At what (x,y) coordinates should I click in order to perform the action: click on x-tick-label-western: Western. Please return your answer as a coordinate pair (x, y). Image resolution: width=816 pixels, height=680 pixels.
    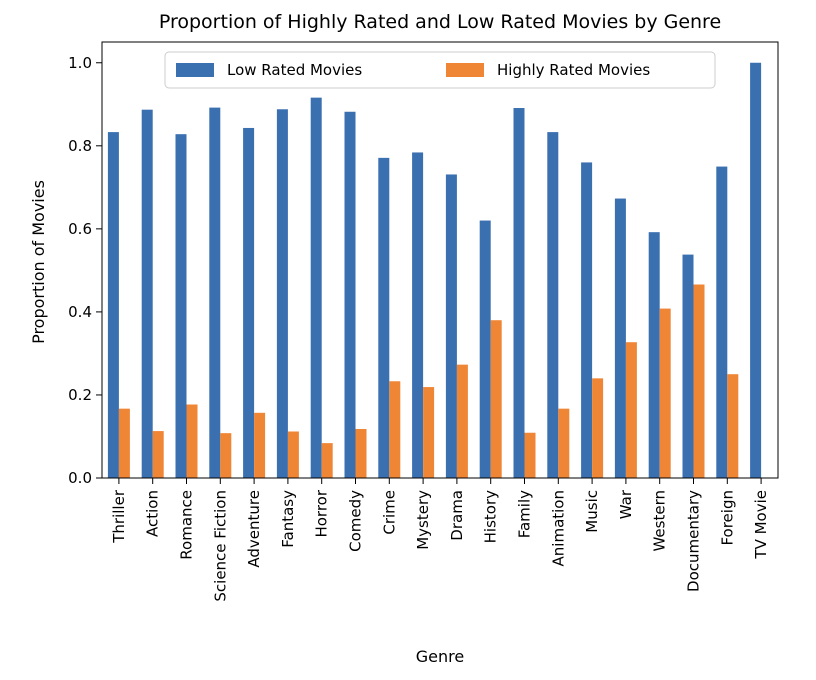
    Looking at the image, I should click on (660, 521).